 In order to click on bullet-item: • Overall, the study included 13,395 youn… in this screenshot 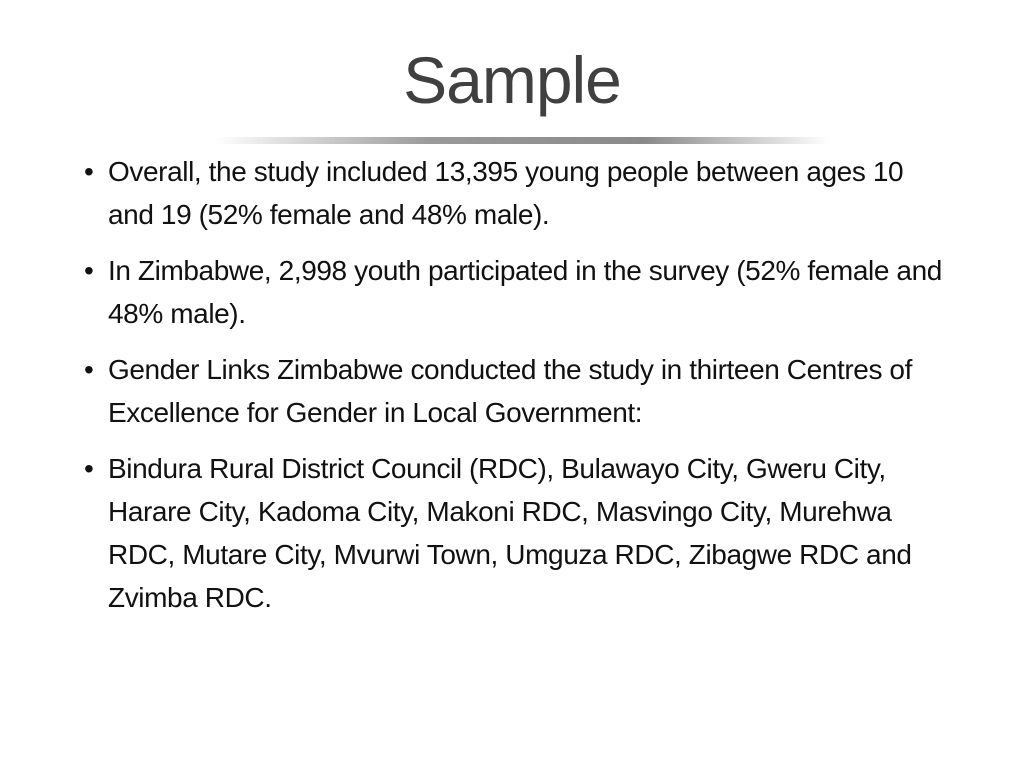, I will do `click(512, 193)`.